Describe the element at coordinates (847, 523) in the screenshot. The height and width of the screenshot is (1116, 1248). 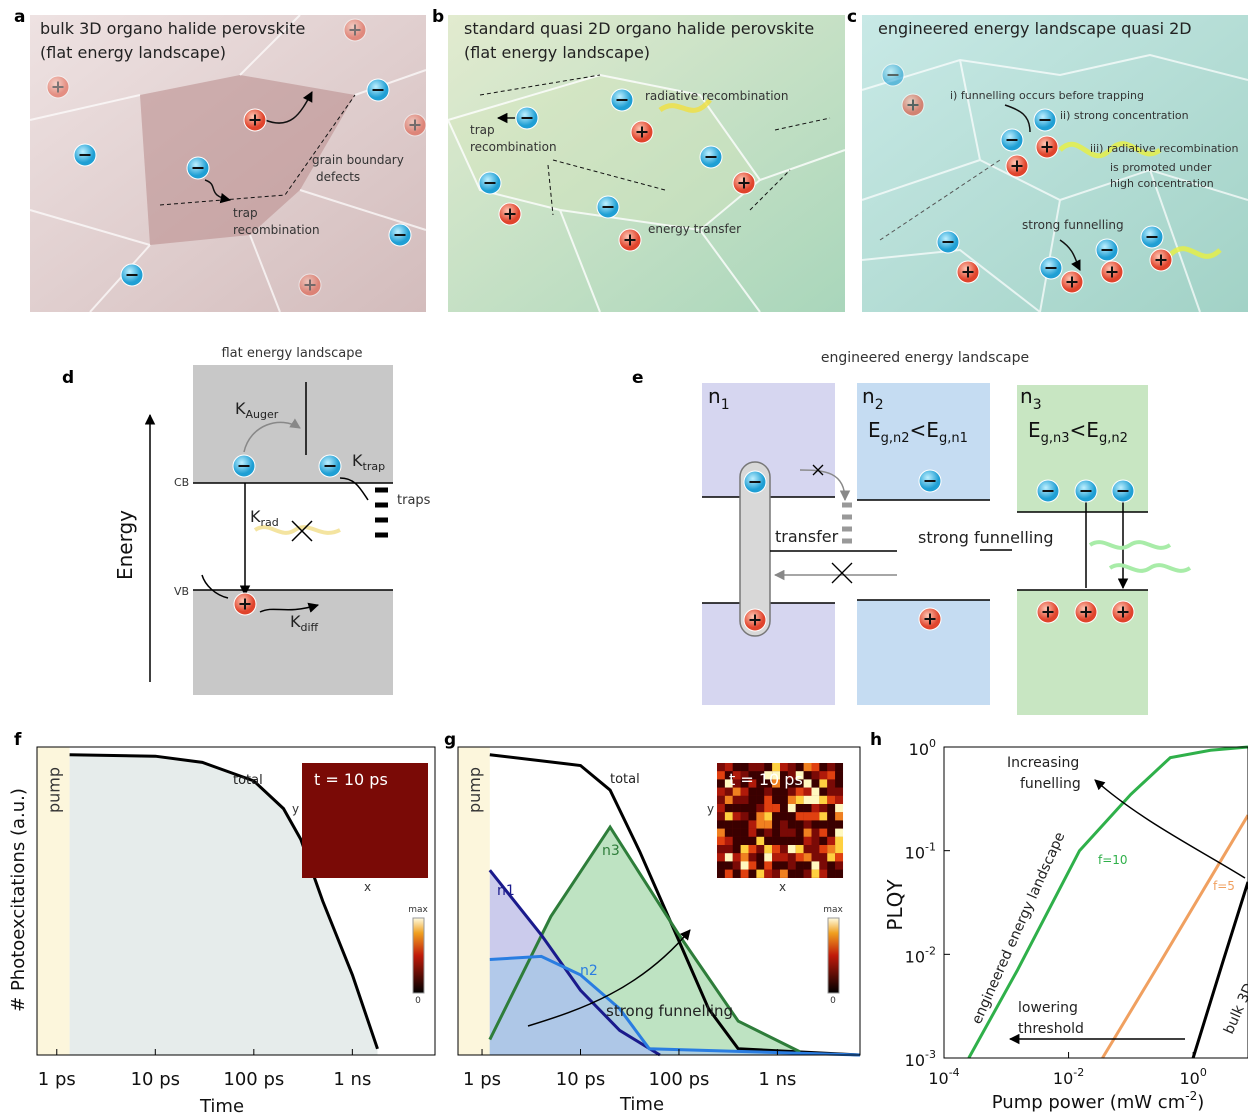
I see `trap-states` at that location.